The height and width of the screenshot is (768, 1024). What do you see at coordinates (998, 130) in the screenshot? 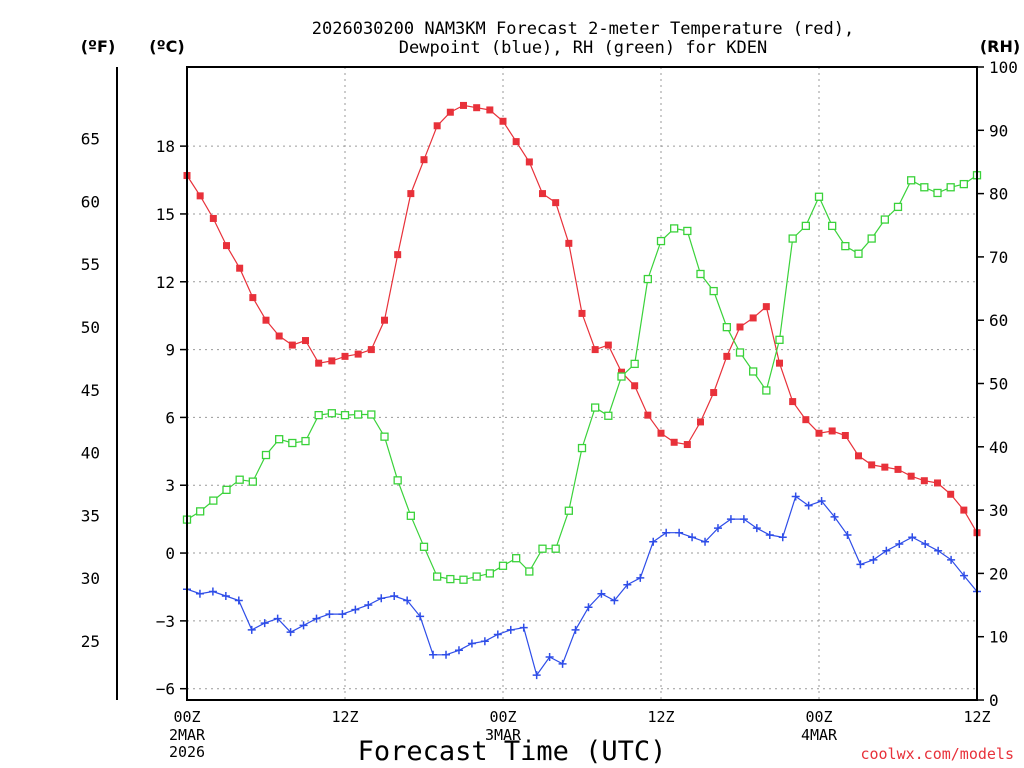
I see `rh-tick-label: 90` at bounding box center [998, 130].